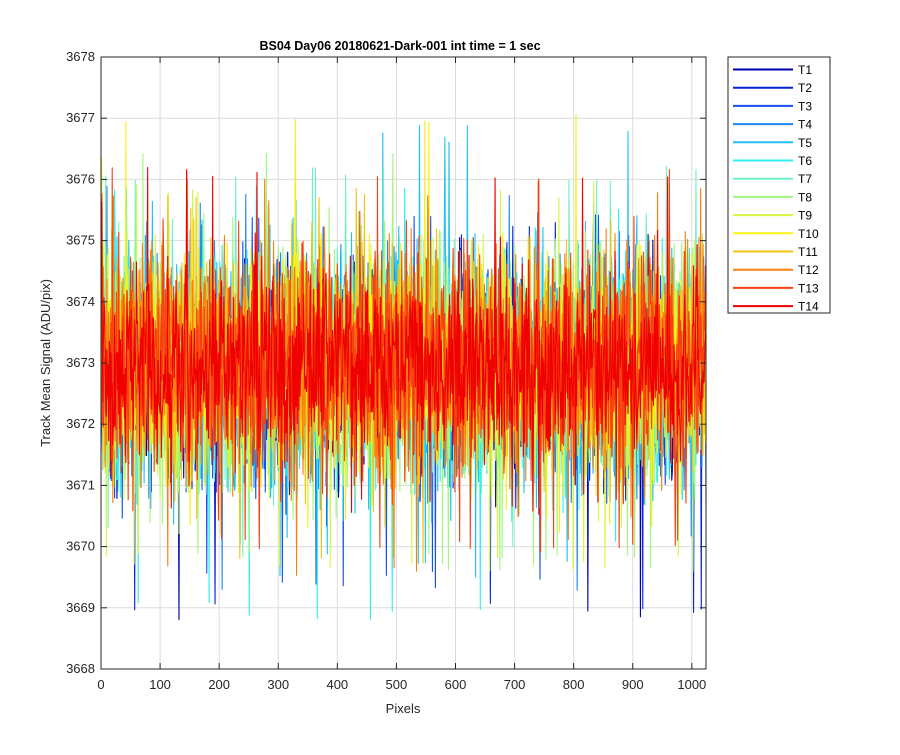  What do you see at coordinates (219, 684) in the screenshot?
I see `x-tick-label: 200` at bounding box center [219, 684].